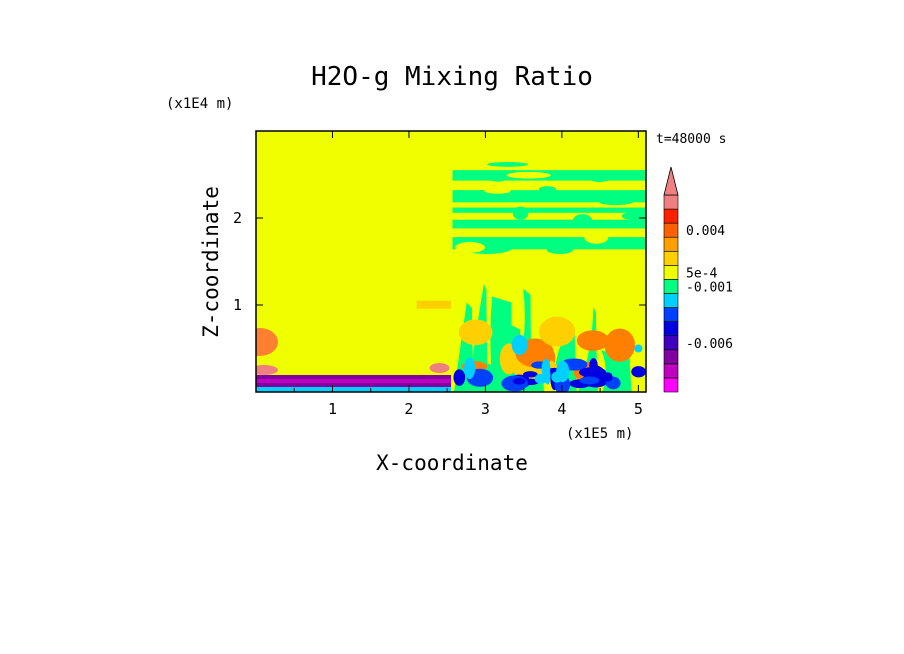 The image size is (904, 654). Describe the element at coordinates (332, 409) in the screenshot. I see `x-tick-label: 1` at that location.